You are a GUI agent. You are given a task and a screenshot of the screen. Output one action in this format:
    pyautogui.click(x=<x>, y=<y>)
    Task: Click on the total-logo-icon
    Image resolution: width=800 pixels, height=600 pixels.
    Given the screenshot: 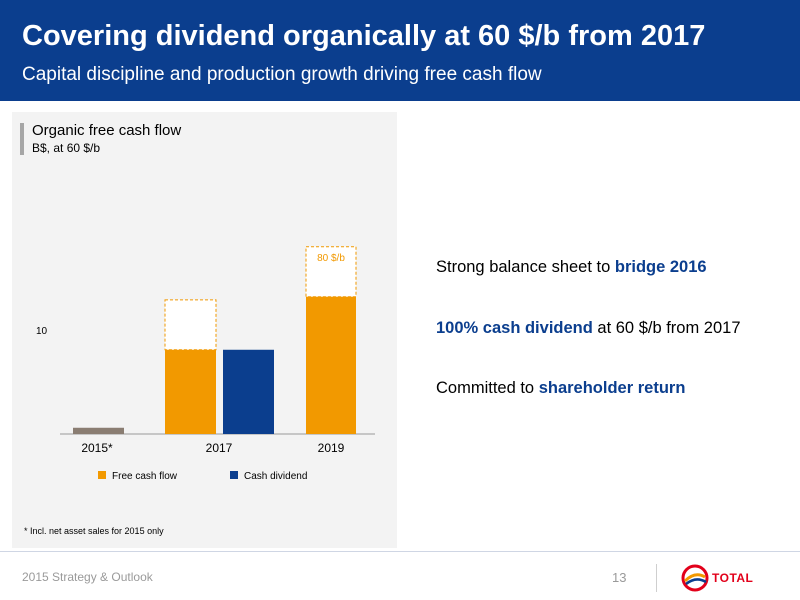 What is the action you would take?
    pyautogui.click(x=695, y=578)
    